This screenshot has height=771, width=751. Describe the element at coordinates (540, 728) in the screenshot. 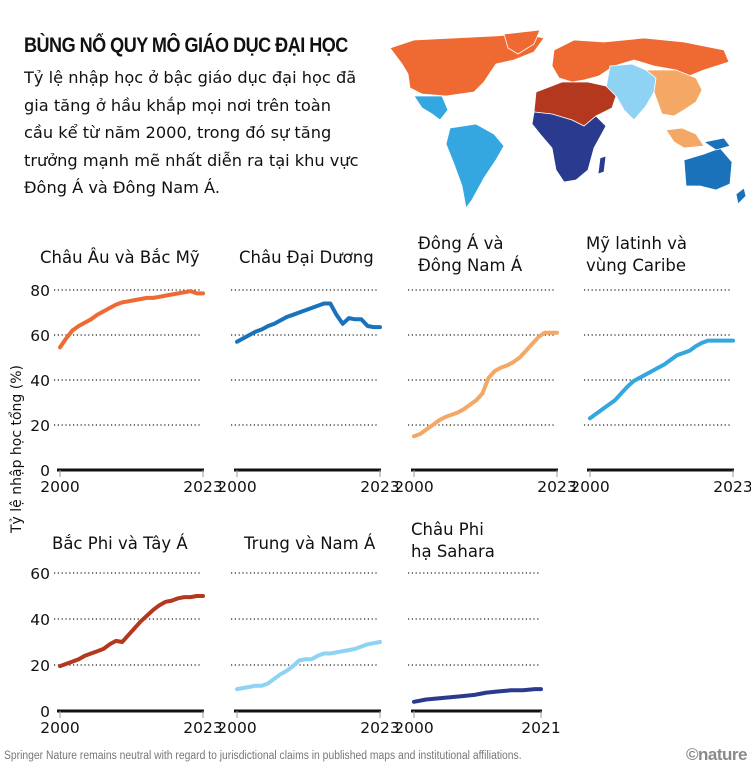

I see `x-tick-label: 2021` at that location.